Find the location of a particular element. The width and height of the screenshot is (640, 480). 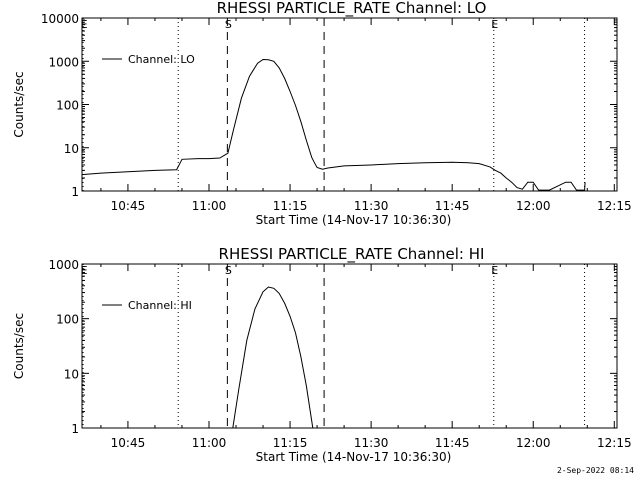

legend-label: Channel: LO is located at coordinates (161, 59).